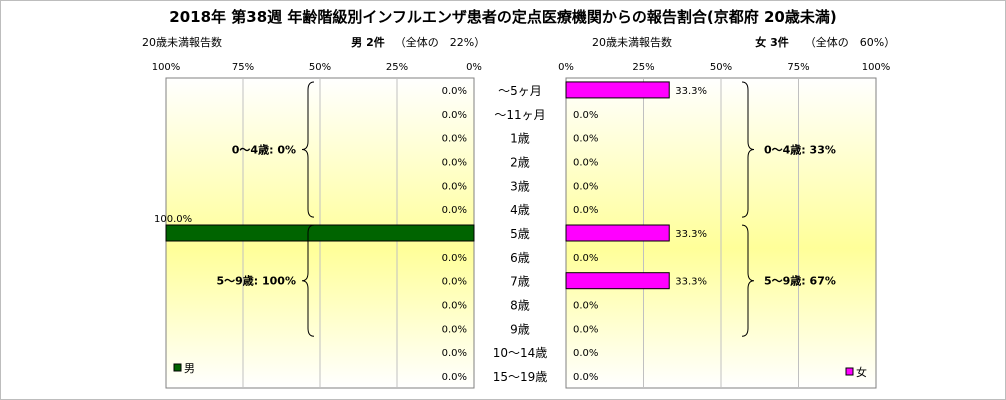  I want to click on age-category-label: ～5ヶ月, so click(520, 91).